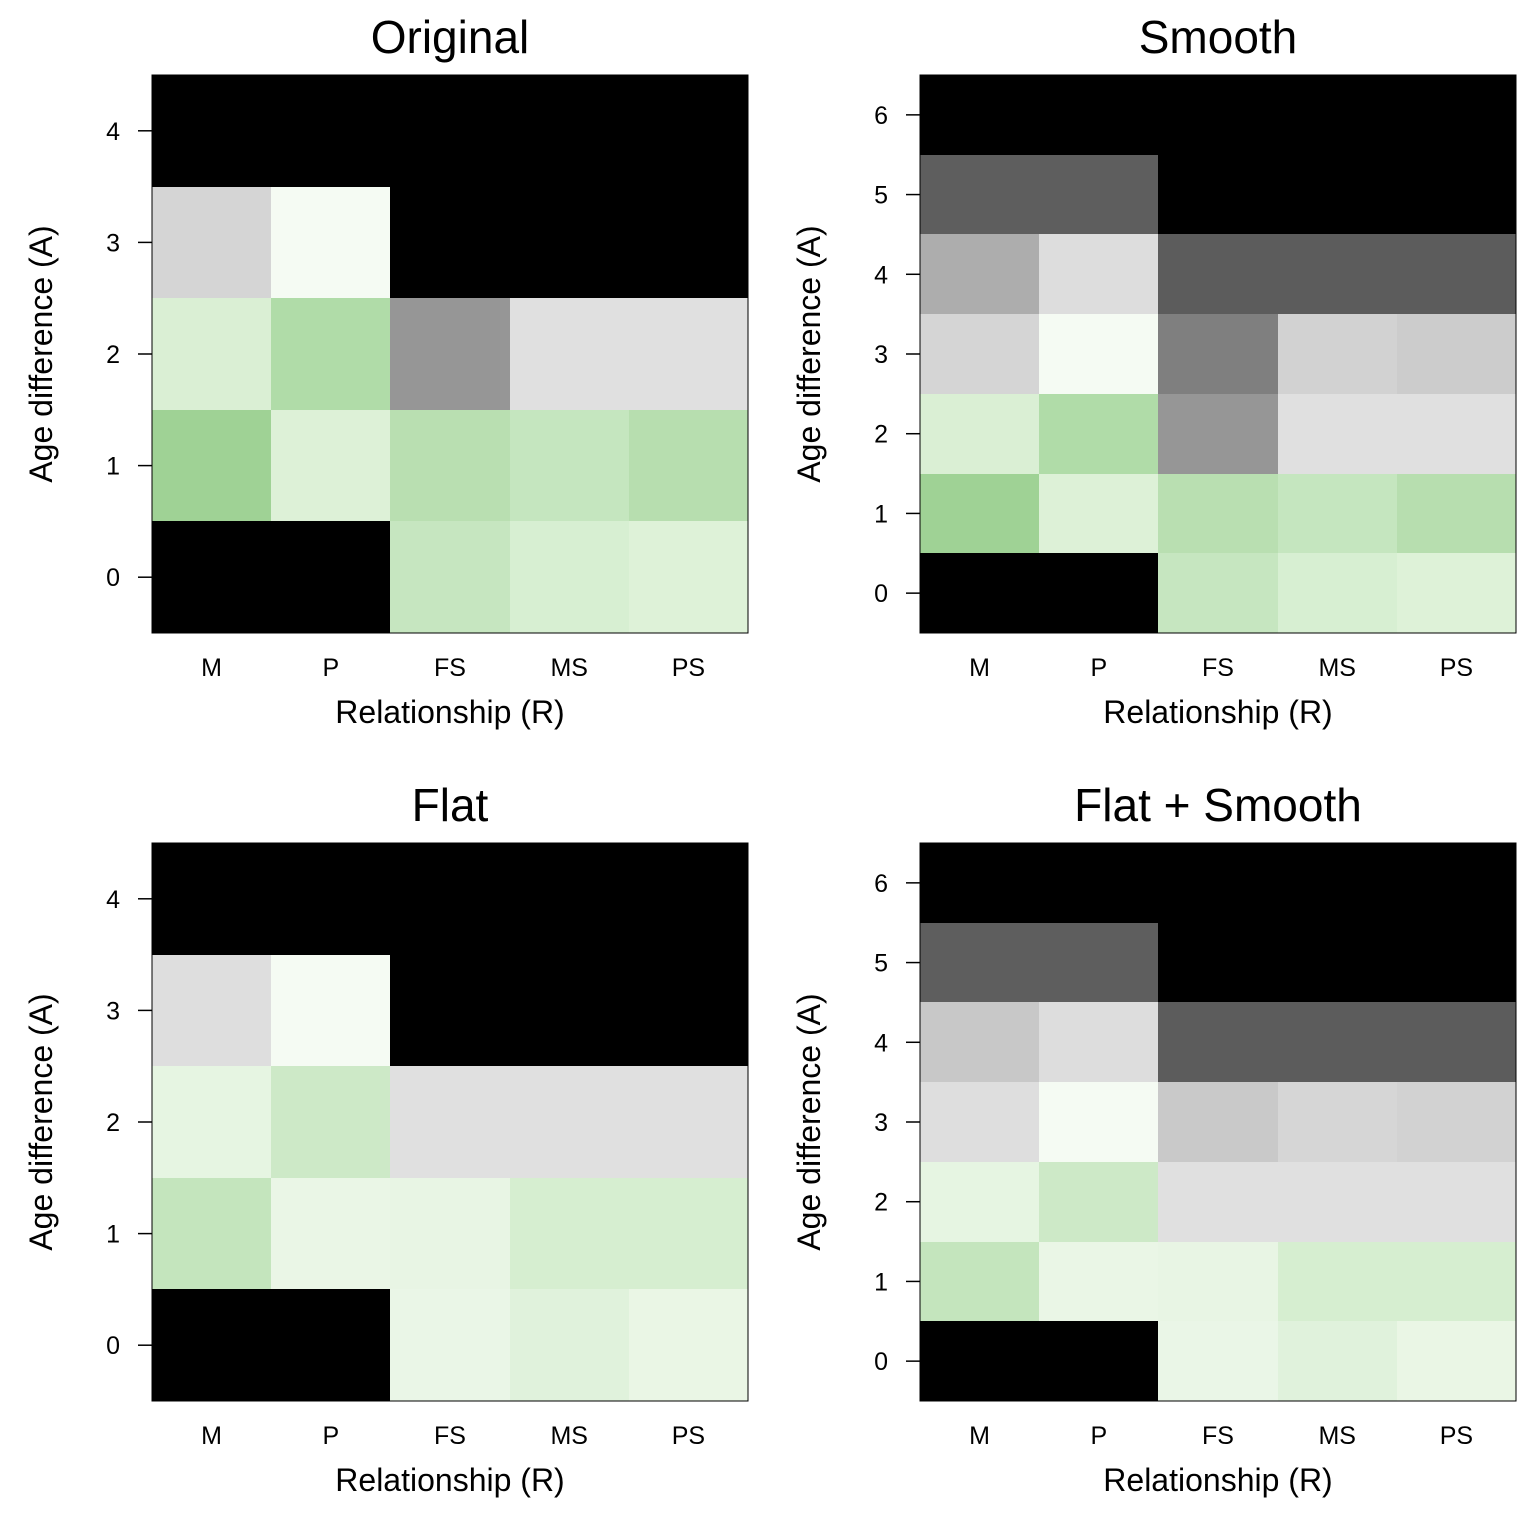 The width and height of the screenshot is (1536, 1536). What do you see at coordinates (881, 594) in the screenshot?
I see `y-tick-label: 0` at bounding box center [881, 594].